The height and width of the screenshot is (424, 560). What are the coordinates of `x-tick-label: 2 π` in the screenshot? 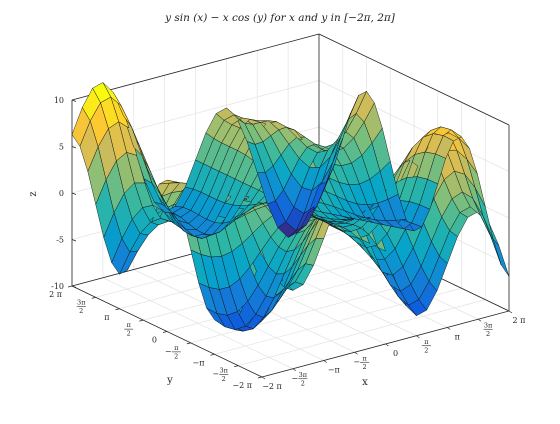 It's located at (519, 320).